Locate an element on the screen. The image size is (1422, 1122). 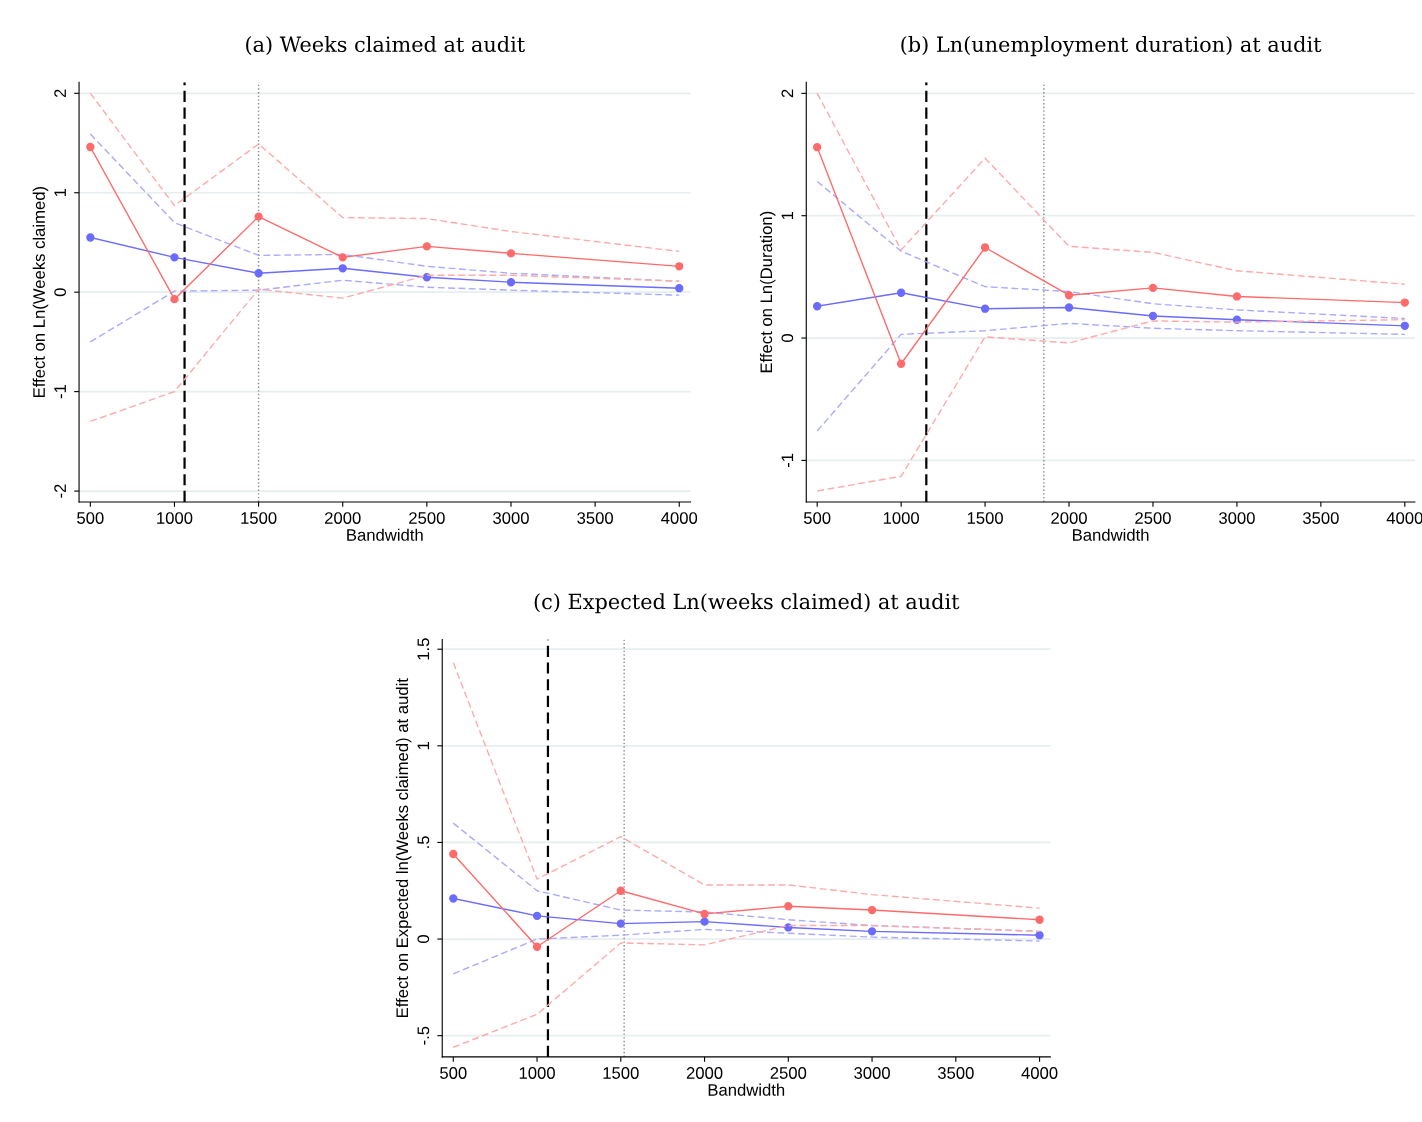
chart-title: (a) Weeks claimed at audit is located at coordinates (385, 45).